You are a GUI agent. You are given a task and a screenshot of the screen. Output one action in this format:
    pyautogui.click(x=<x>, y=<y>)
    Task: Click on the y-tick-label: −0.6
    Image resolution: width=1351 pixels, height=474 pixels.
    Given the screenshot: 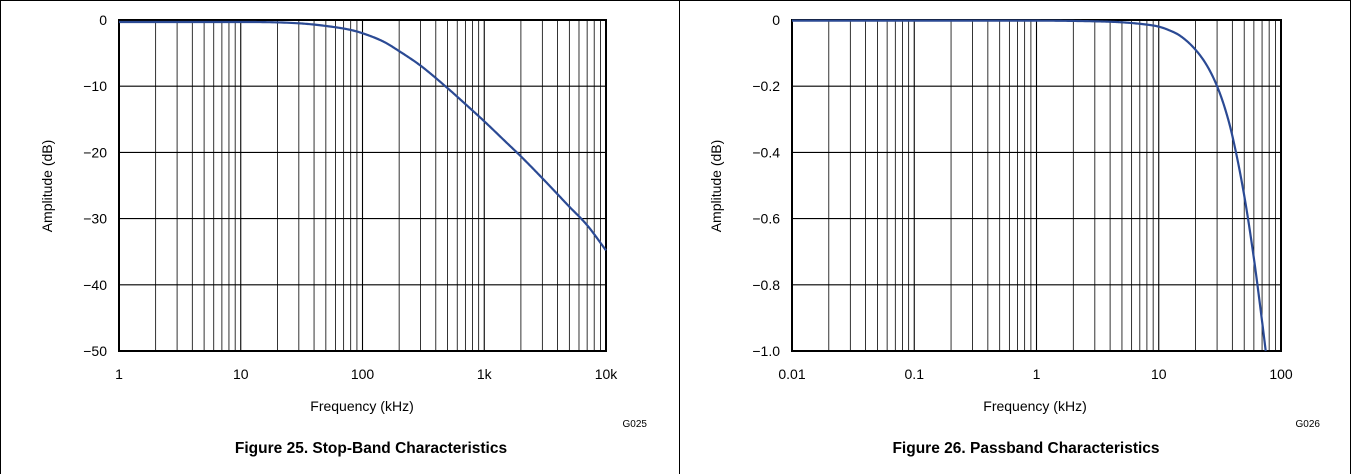 What is the action you would take?
    pyautogui.click(x=766, y=219)
    